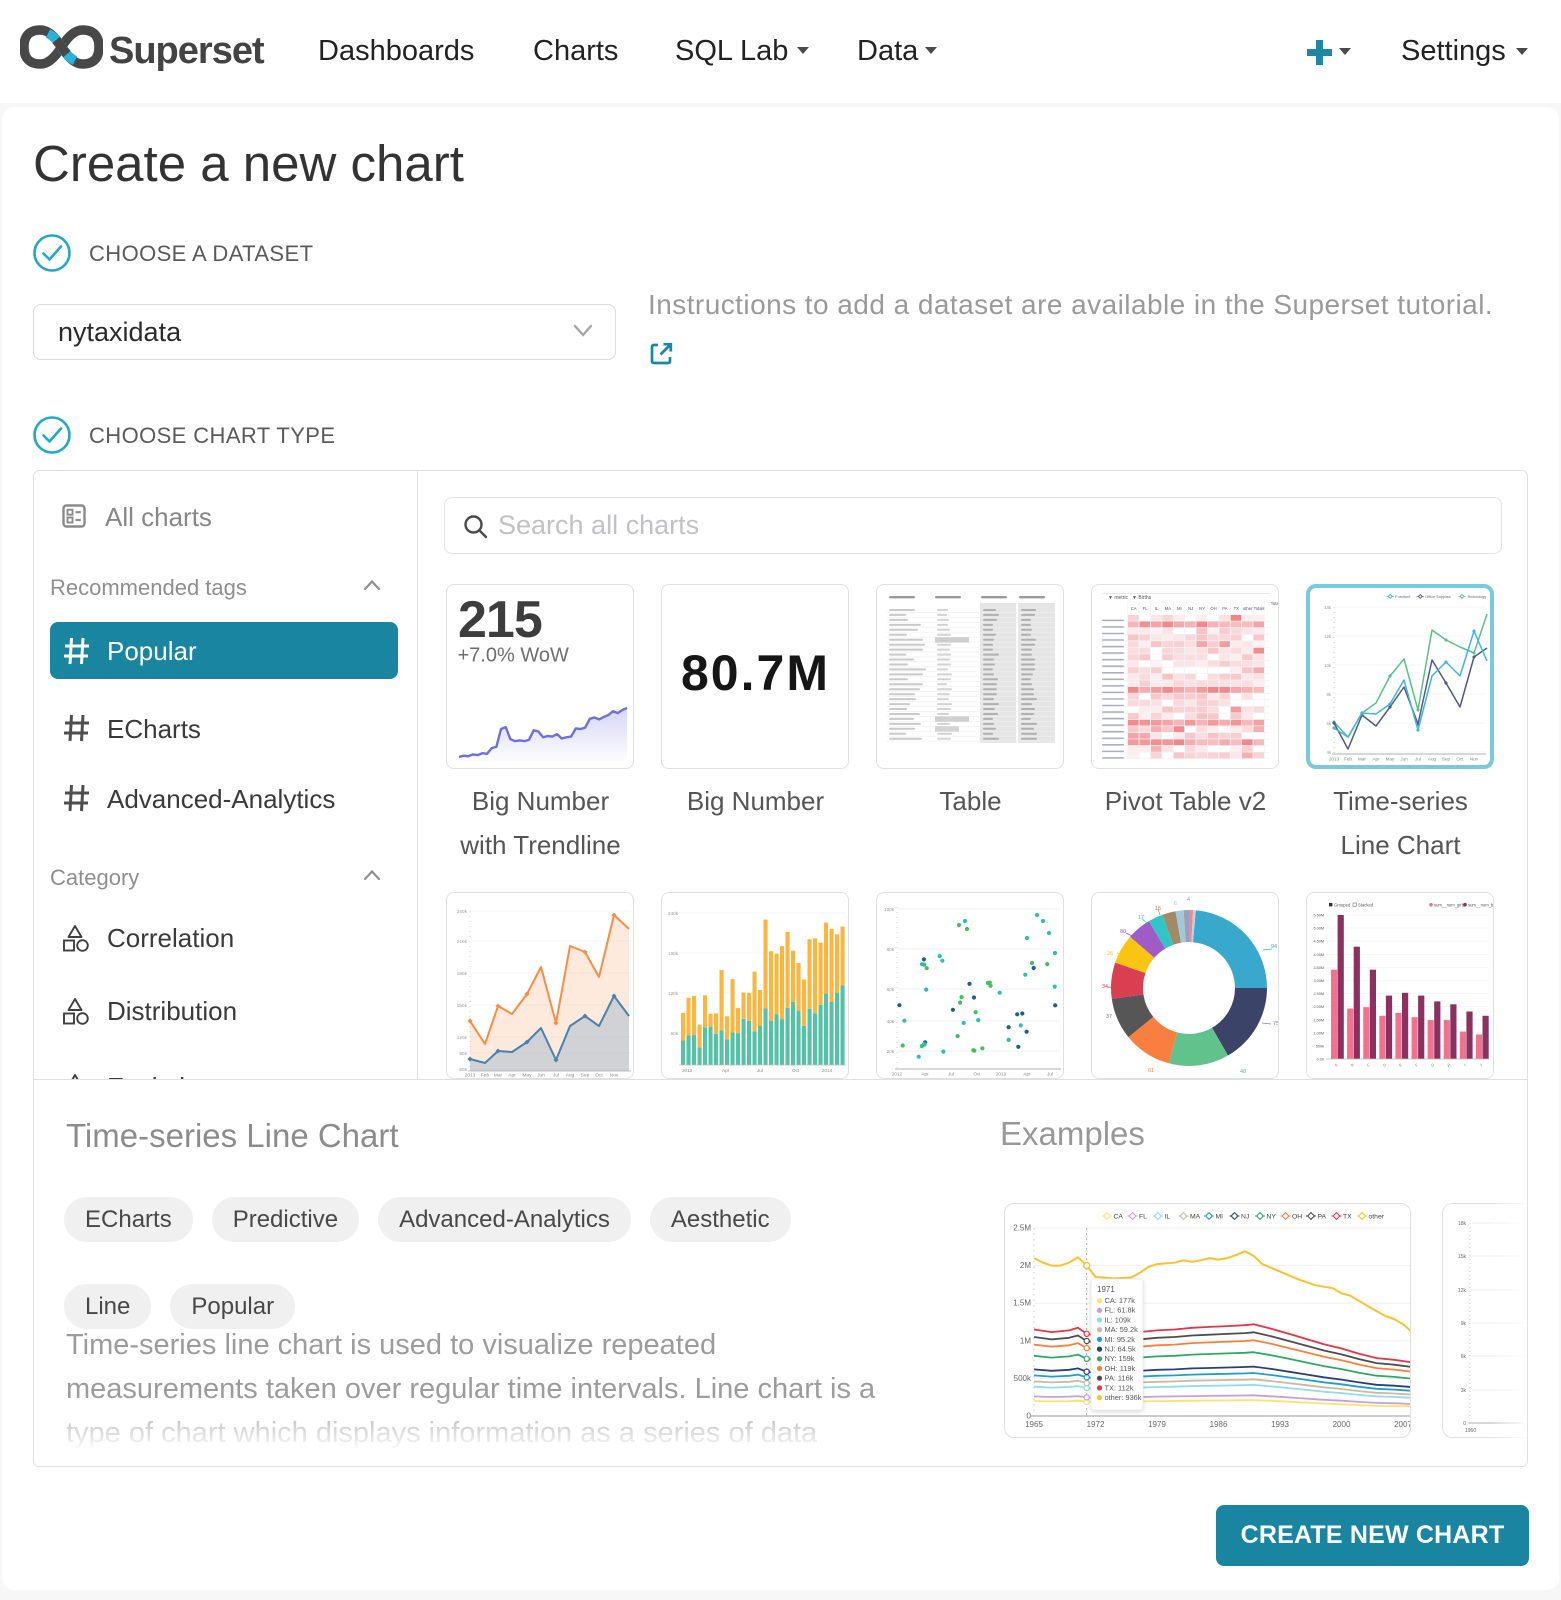 Image resolution: width=1561 pixels, height=1600 pixels. Describe the element at coordinates (1120, 1368) in the screenshot. I see `svg-text: OH: 119k` at that location.